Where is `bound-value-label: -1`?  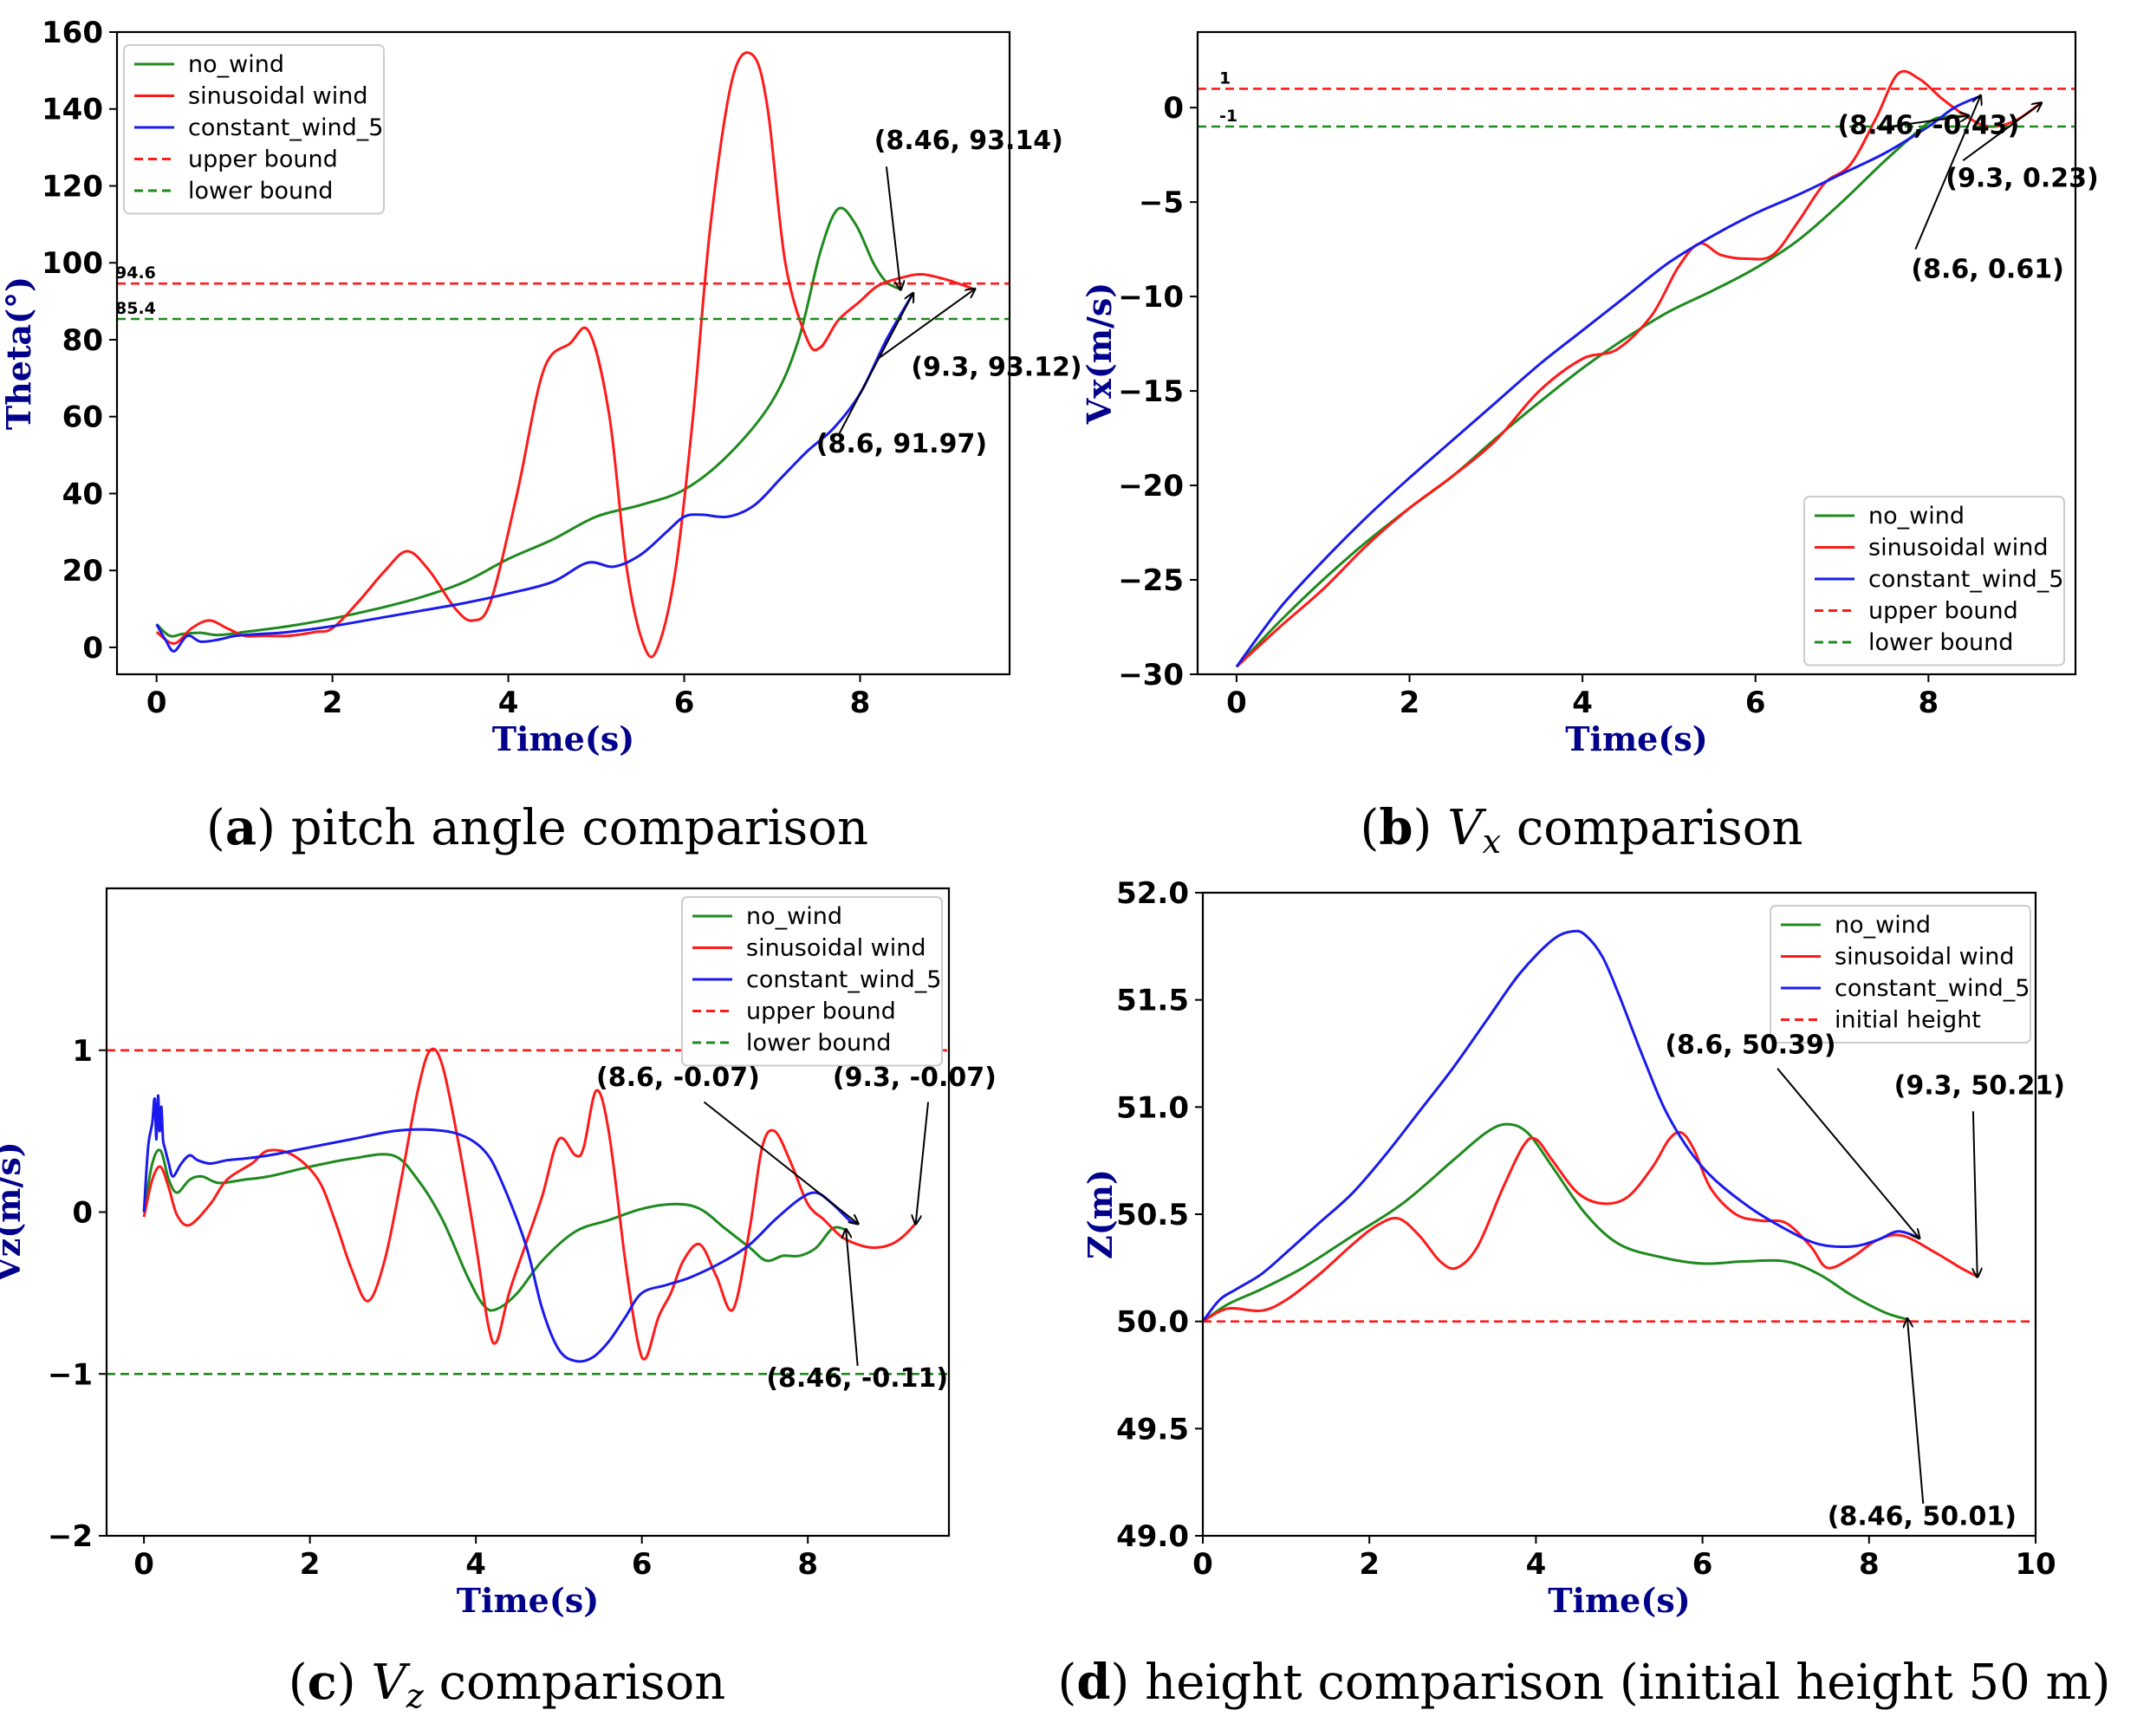
bound-value-label: -1 is located at coordinates (1228, 117).